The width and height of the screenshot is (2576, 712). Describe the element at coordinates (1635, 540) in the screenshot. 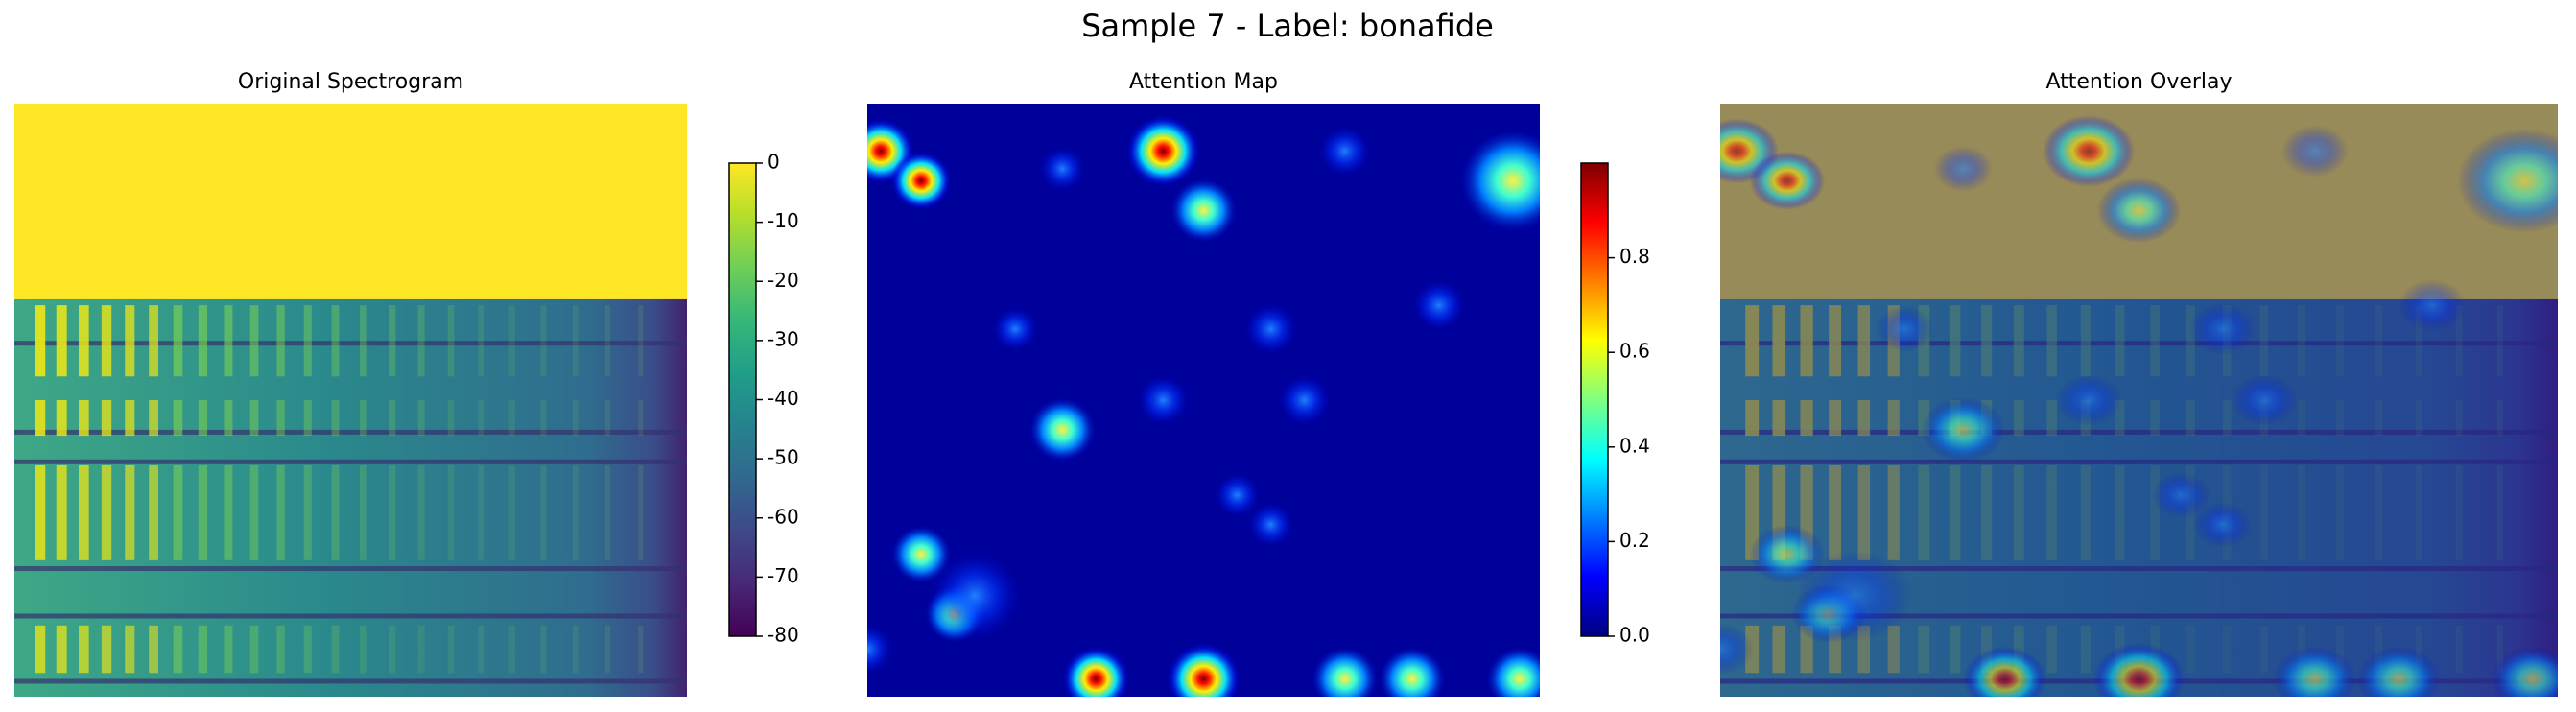

I see `colorbar-tick-label: 0.2` at that location.